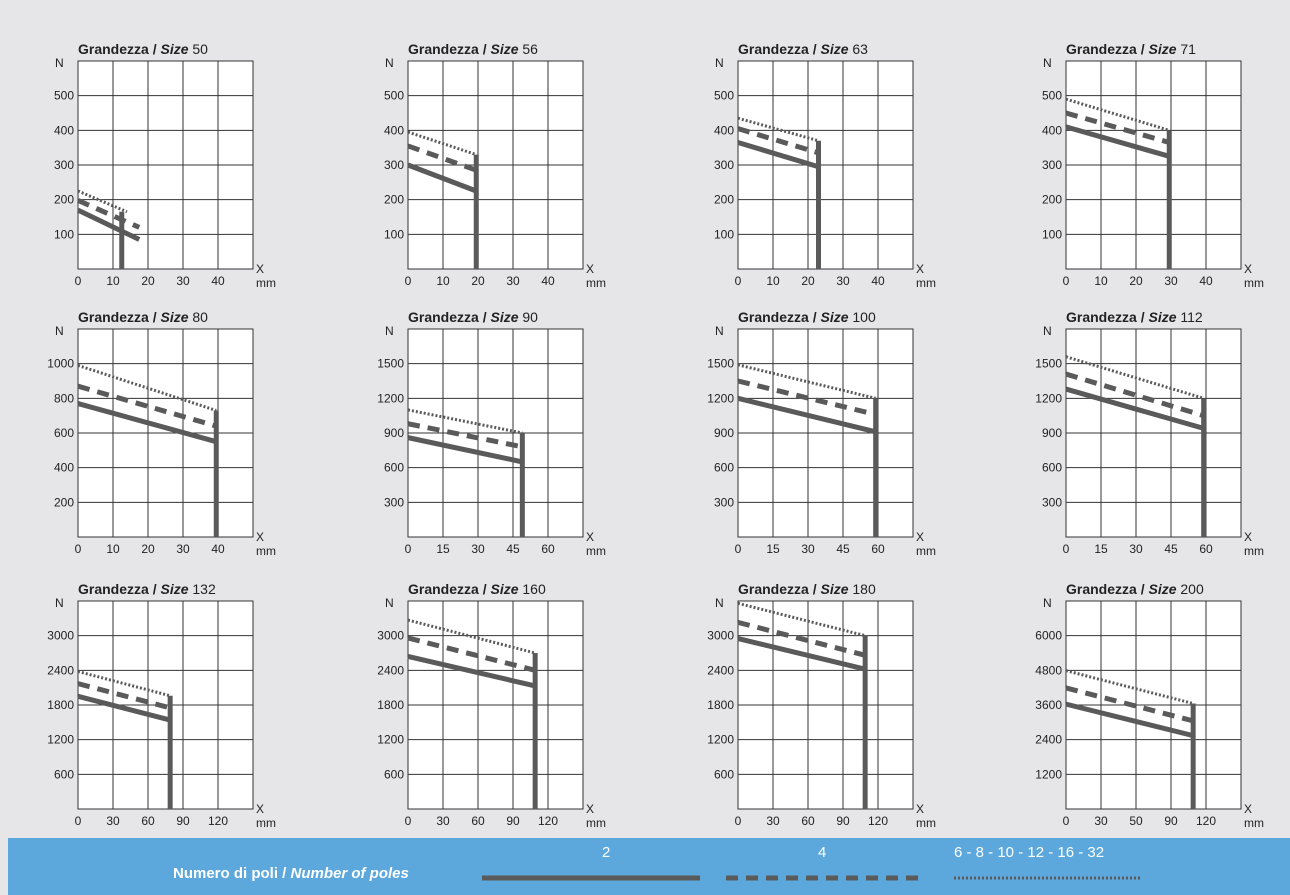 The height and width of the screenshot is (895, 1290). What do you see at coordinates (64, 398) in the screenshot?
I see `y-tick-label: 800` at bounding box center [64, 398].